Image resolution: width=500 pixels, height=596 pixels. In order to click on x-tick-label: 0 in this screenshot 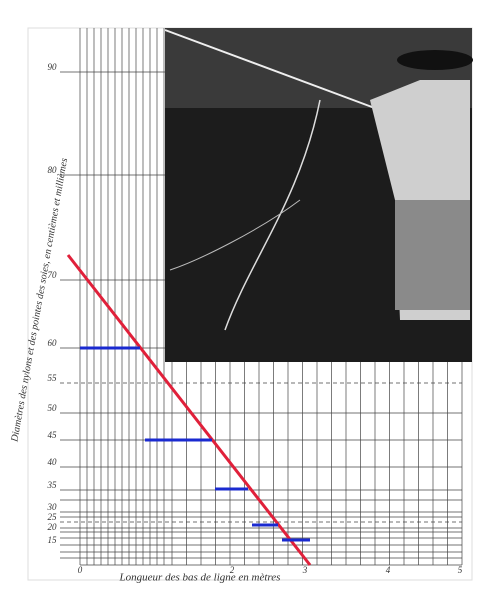, I will do `click(80, 570)`.